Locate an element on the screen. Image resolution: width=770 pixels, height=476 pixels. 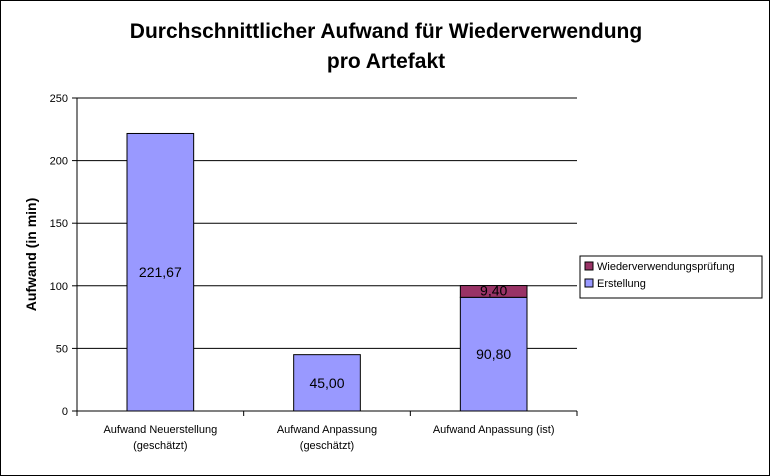
y-axis-label: Aufwand (in min) is located at coordinates (31, 255).